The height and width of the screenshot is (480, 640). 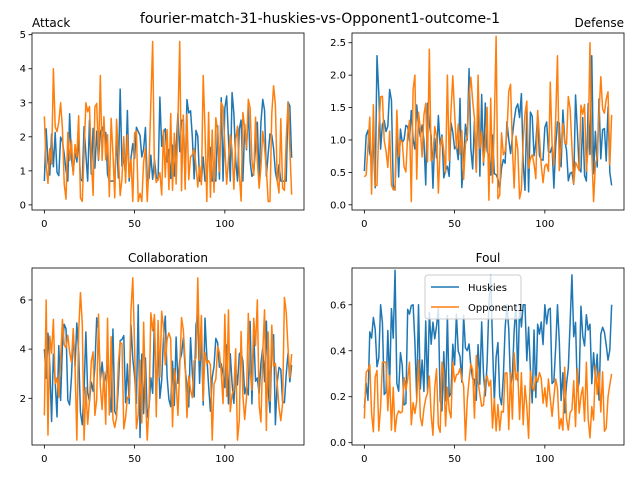 What do you see at coordinates (338, 76) in the screenshot?
I see `y-tick-label: 2.0` at bounding box center [338, 76].